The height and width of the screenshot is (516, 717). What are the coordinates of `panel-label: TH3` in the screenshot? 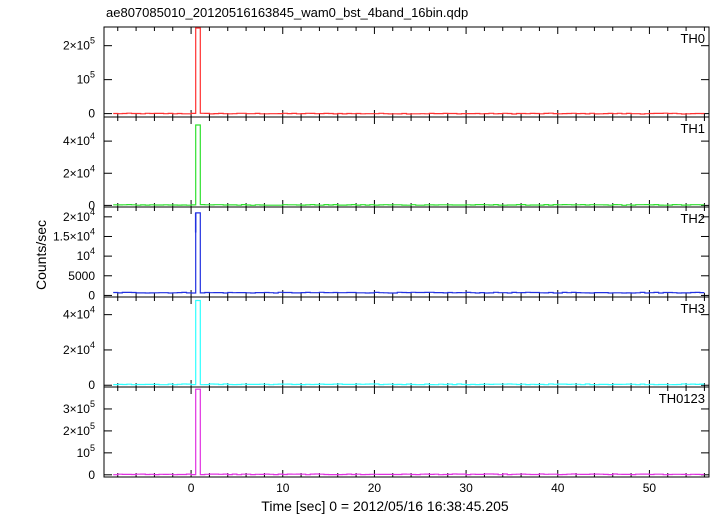 It's located at (692, 308).